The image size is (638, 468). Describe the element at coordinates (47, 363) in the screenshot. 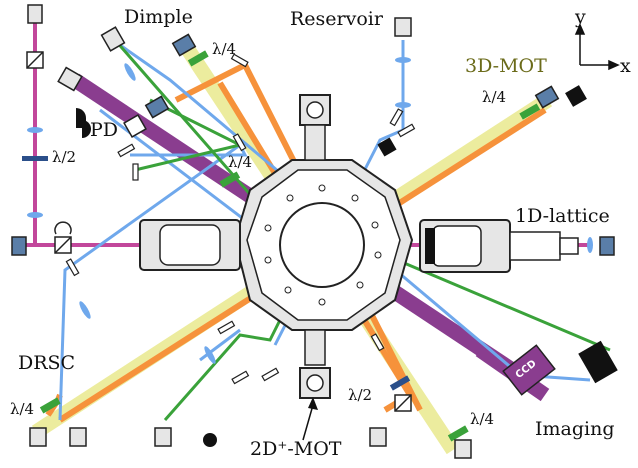

I see `label-drsc: DRSC` at that location.